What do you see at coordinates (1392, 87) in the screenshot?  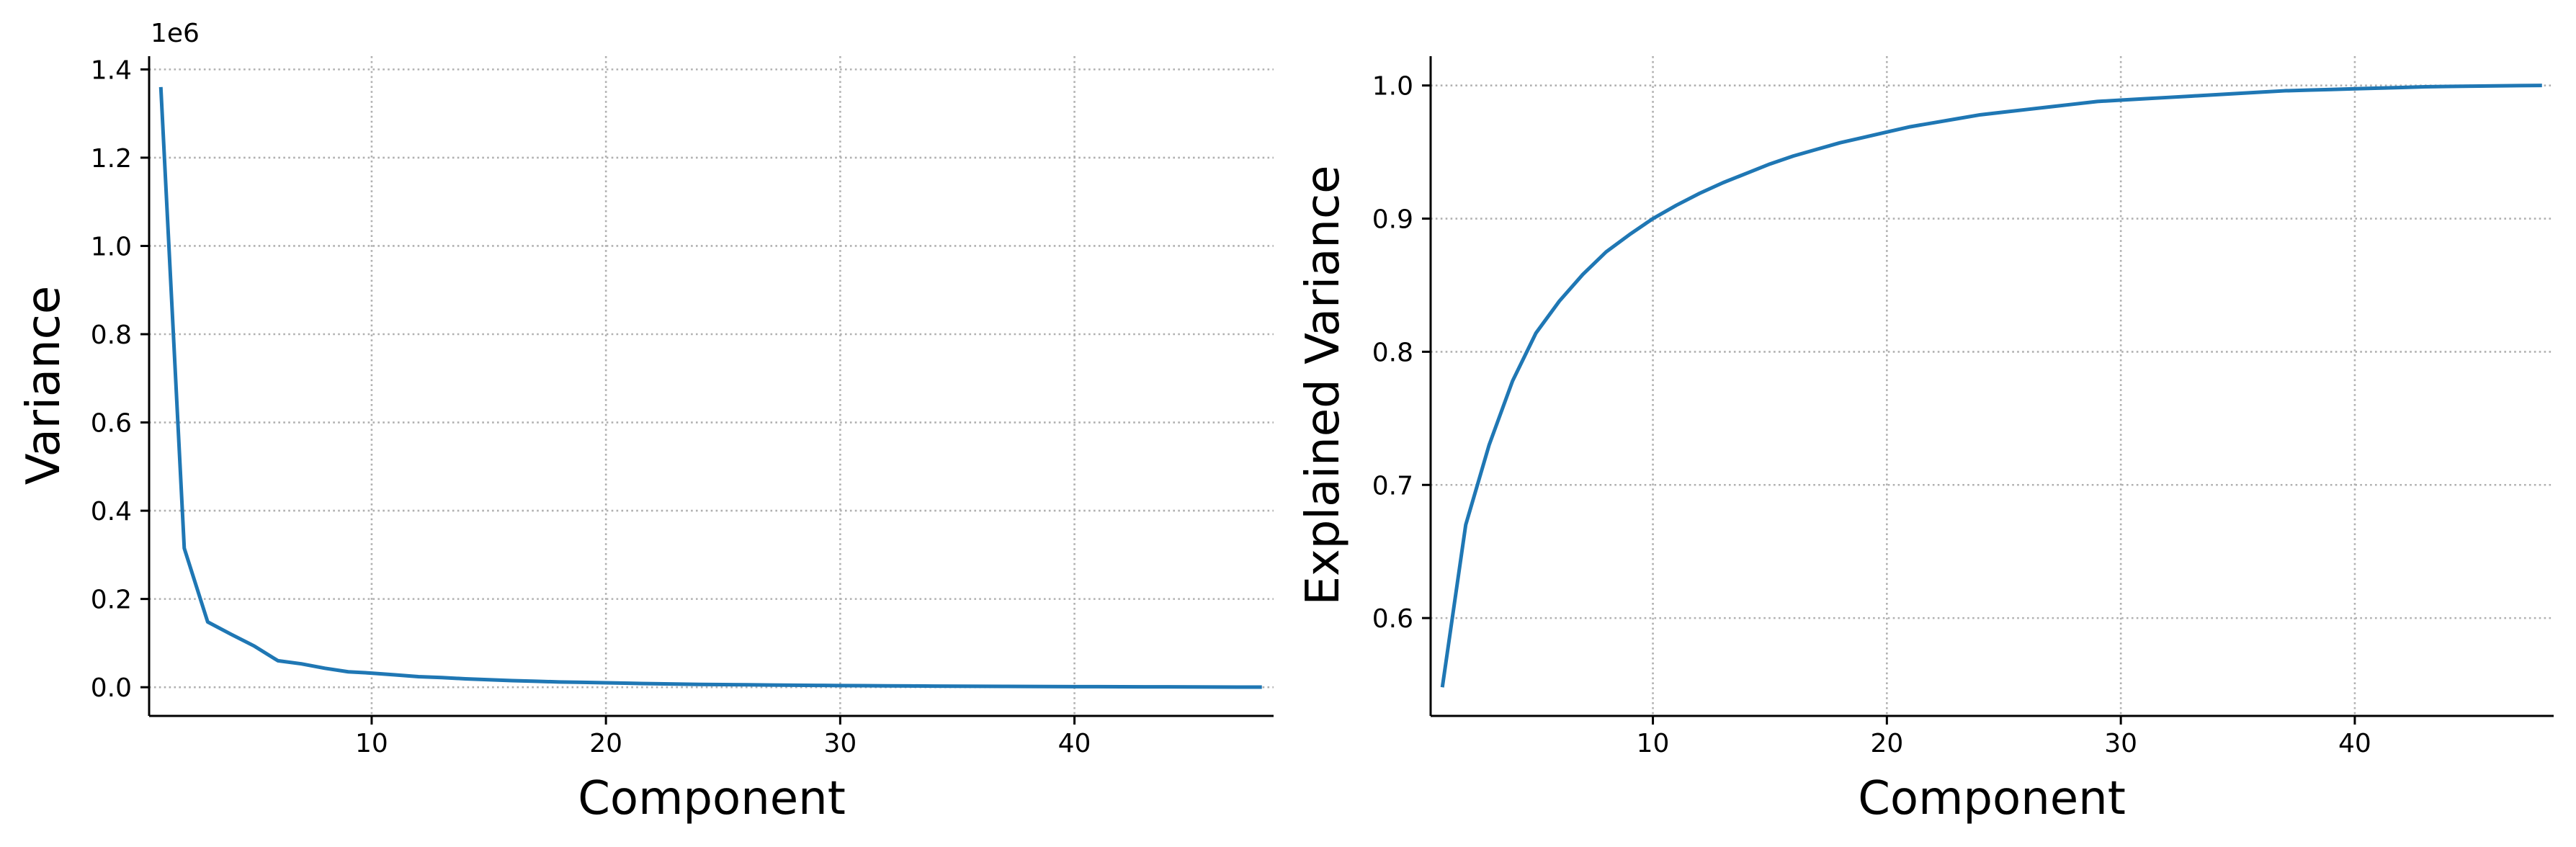 I see `explained-variance-y-tick-label-1.0: 1.0` at bounding box center [1392, 87].